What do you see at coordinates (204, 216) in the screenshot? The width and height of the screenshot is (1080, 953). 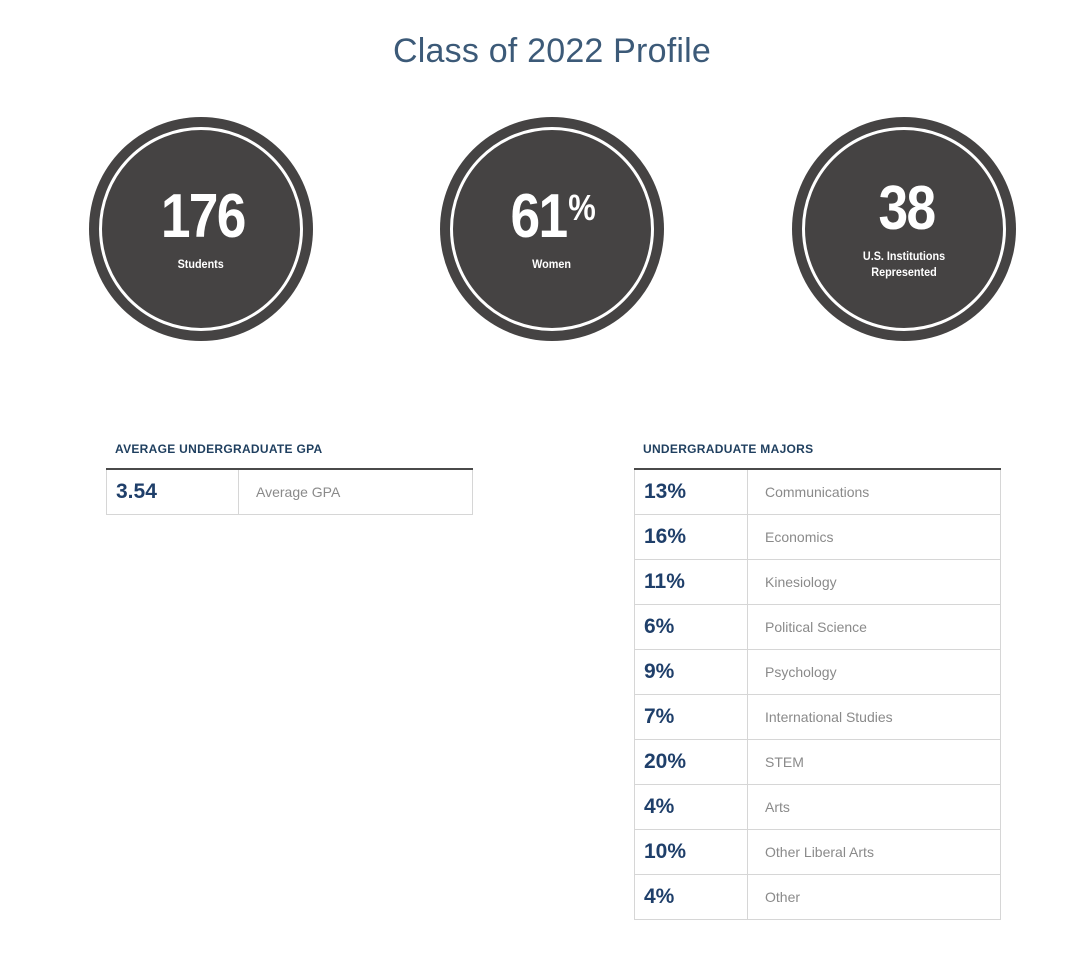 I see `stat-number: 176` at bounding box center [204, 216].